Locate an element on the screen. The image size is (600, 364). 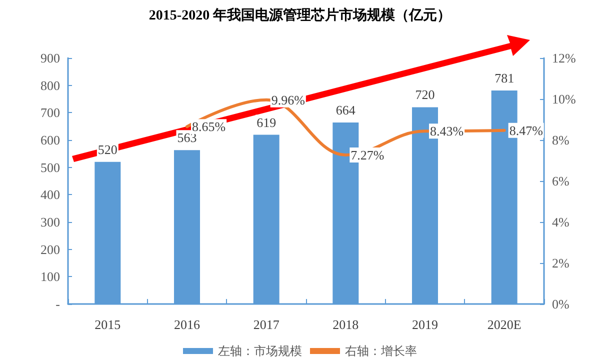
data-label: 8.47% is located at coordinates (526, 130).